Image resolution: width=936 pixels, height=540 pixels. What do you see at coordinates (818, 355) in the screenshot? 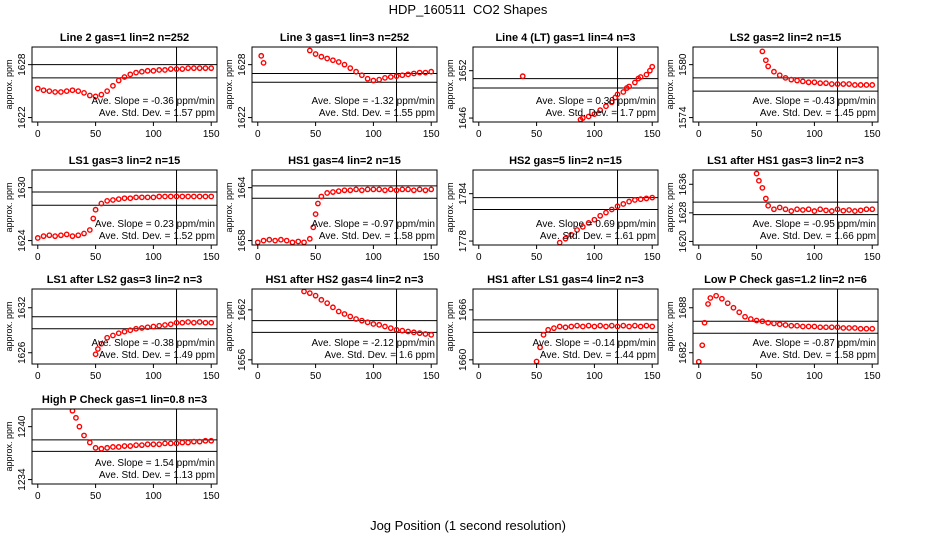
I see `std-annotation: Ave. Std. Dev. = 1.58 ppm` at bounding box center [818, 355].